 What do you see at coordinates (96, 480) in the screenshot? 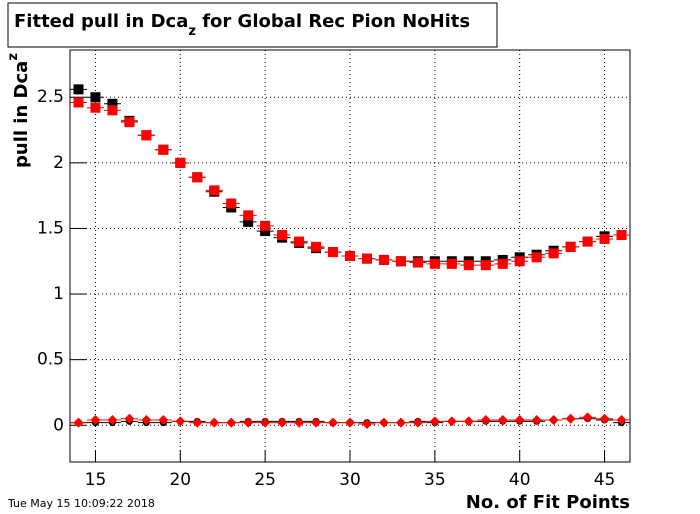
I see `x-tick-label: 15` at bounding box center [96, 480].